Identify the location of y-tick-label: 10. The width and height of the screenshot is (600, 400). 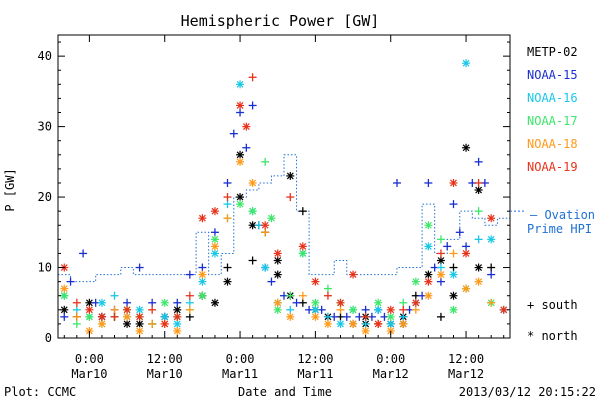
(45, 268).